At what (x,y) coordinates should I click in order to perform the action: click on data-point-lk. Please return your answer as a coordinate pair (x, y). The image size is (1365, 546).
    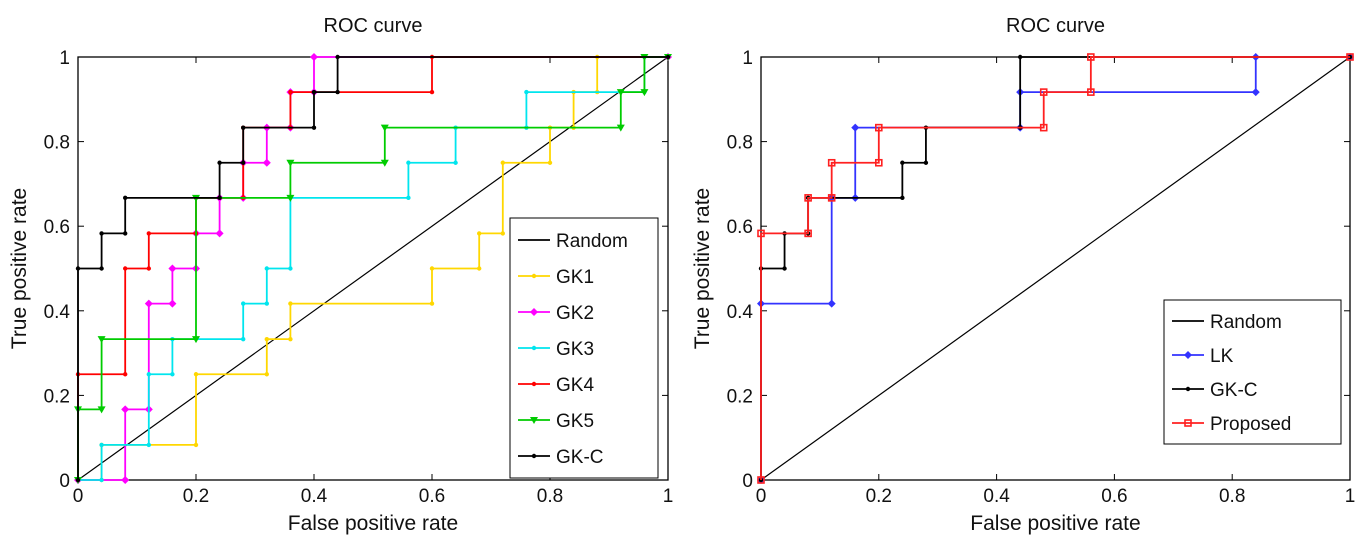
    Looking at the image, I should click on (855, 127).